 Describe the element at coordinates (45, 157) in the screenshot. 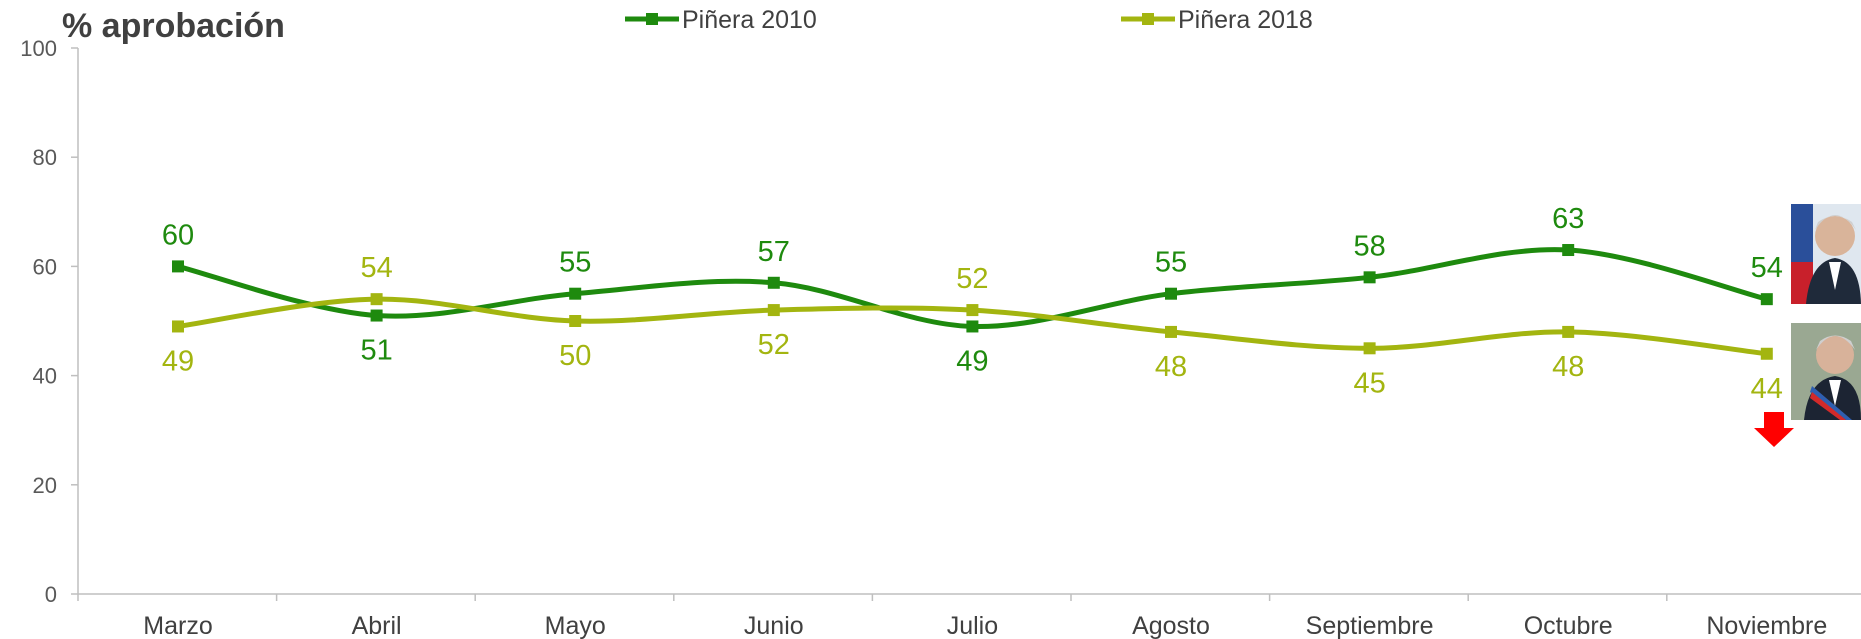

I see `y-tick-label: 80` at that location.